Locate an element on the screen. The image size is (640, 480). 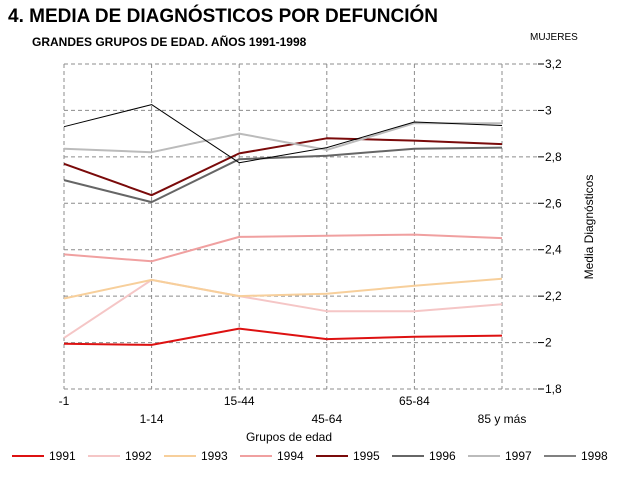
series-line-1998 is located at coordinates (283, 134).